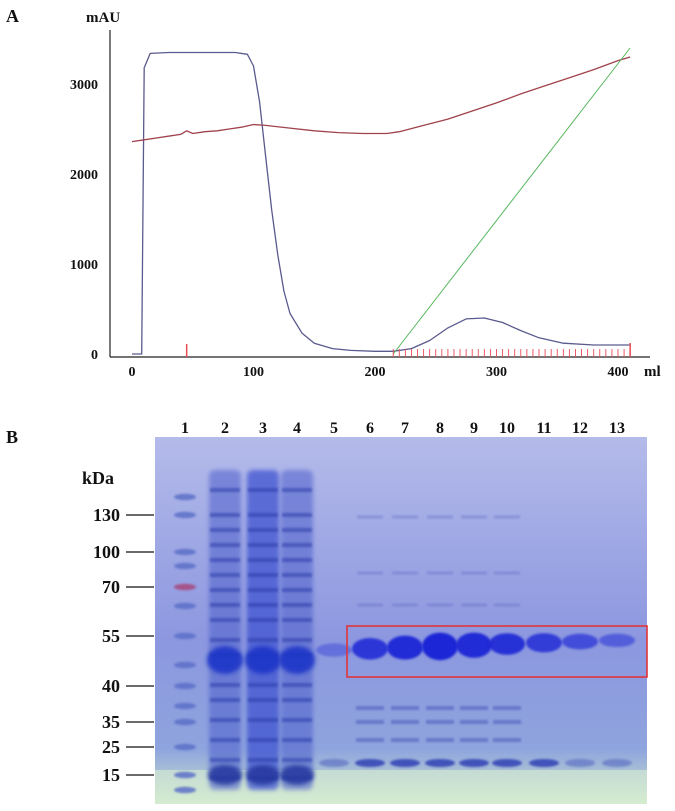  What do you see at coordinates (297, 428) in the screenshot?
I see `lane-label: 4` at bounding box center [297, 428].